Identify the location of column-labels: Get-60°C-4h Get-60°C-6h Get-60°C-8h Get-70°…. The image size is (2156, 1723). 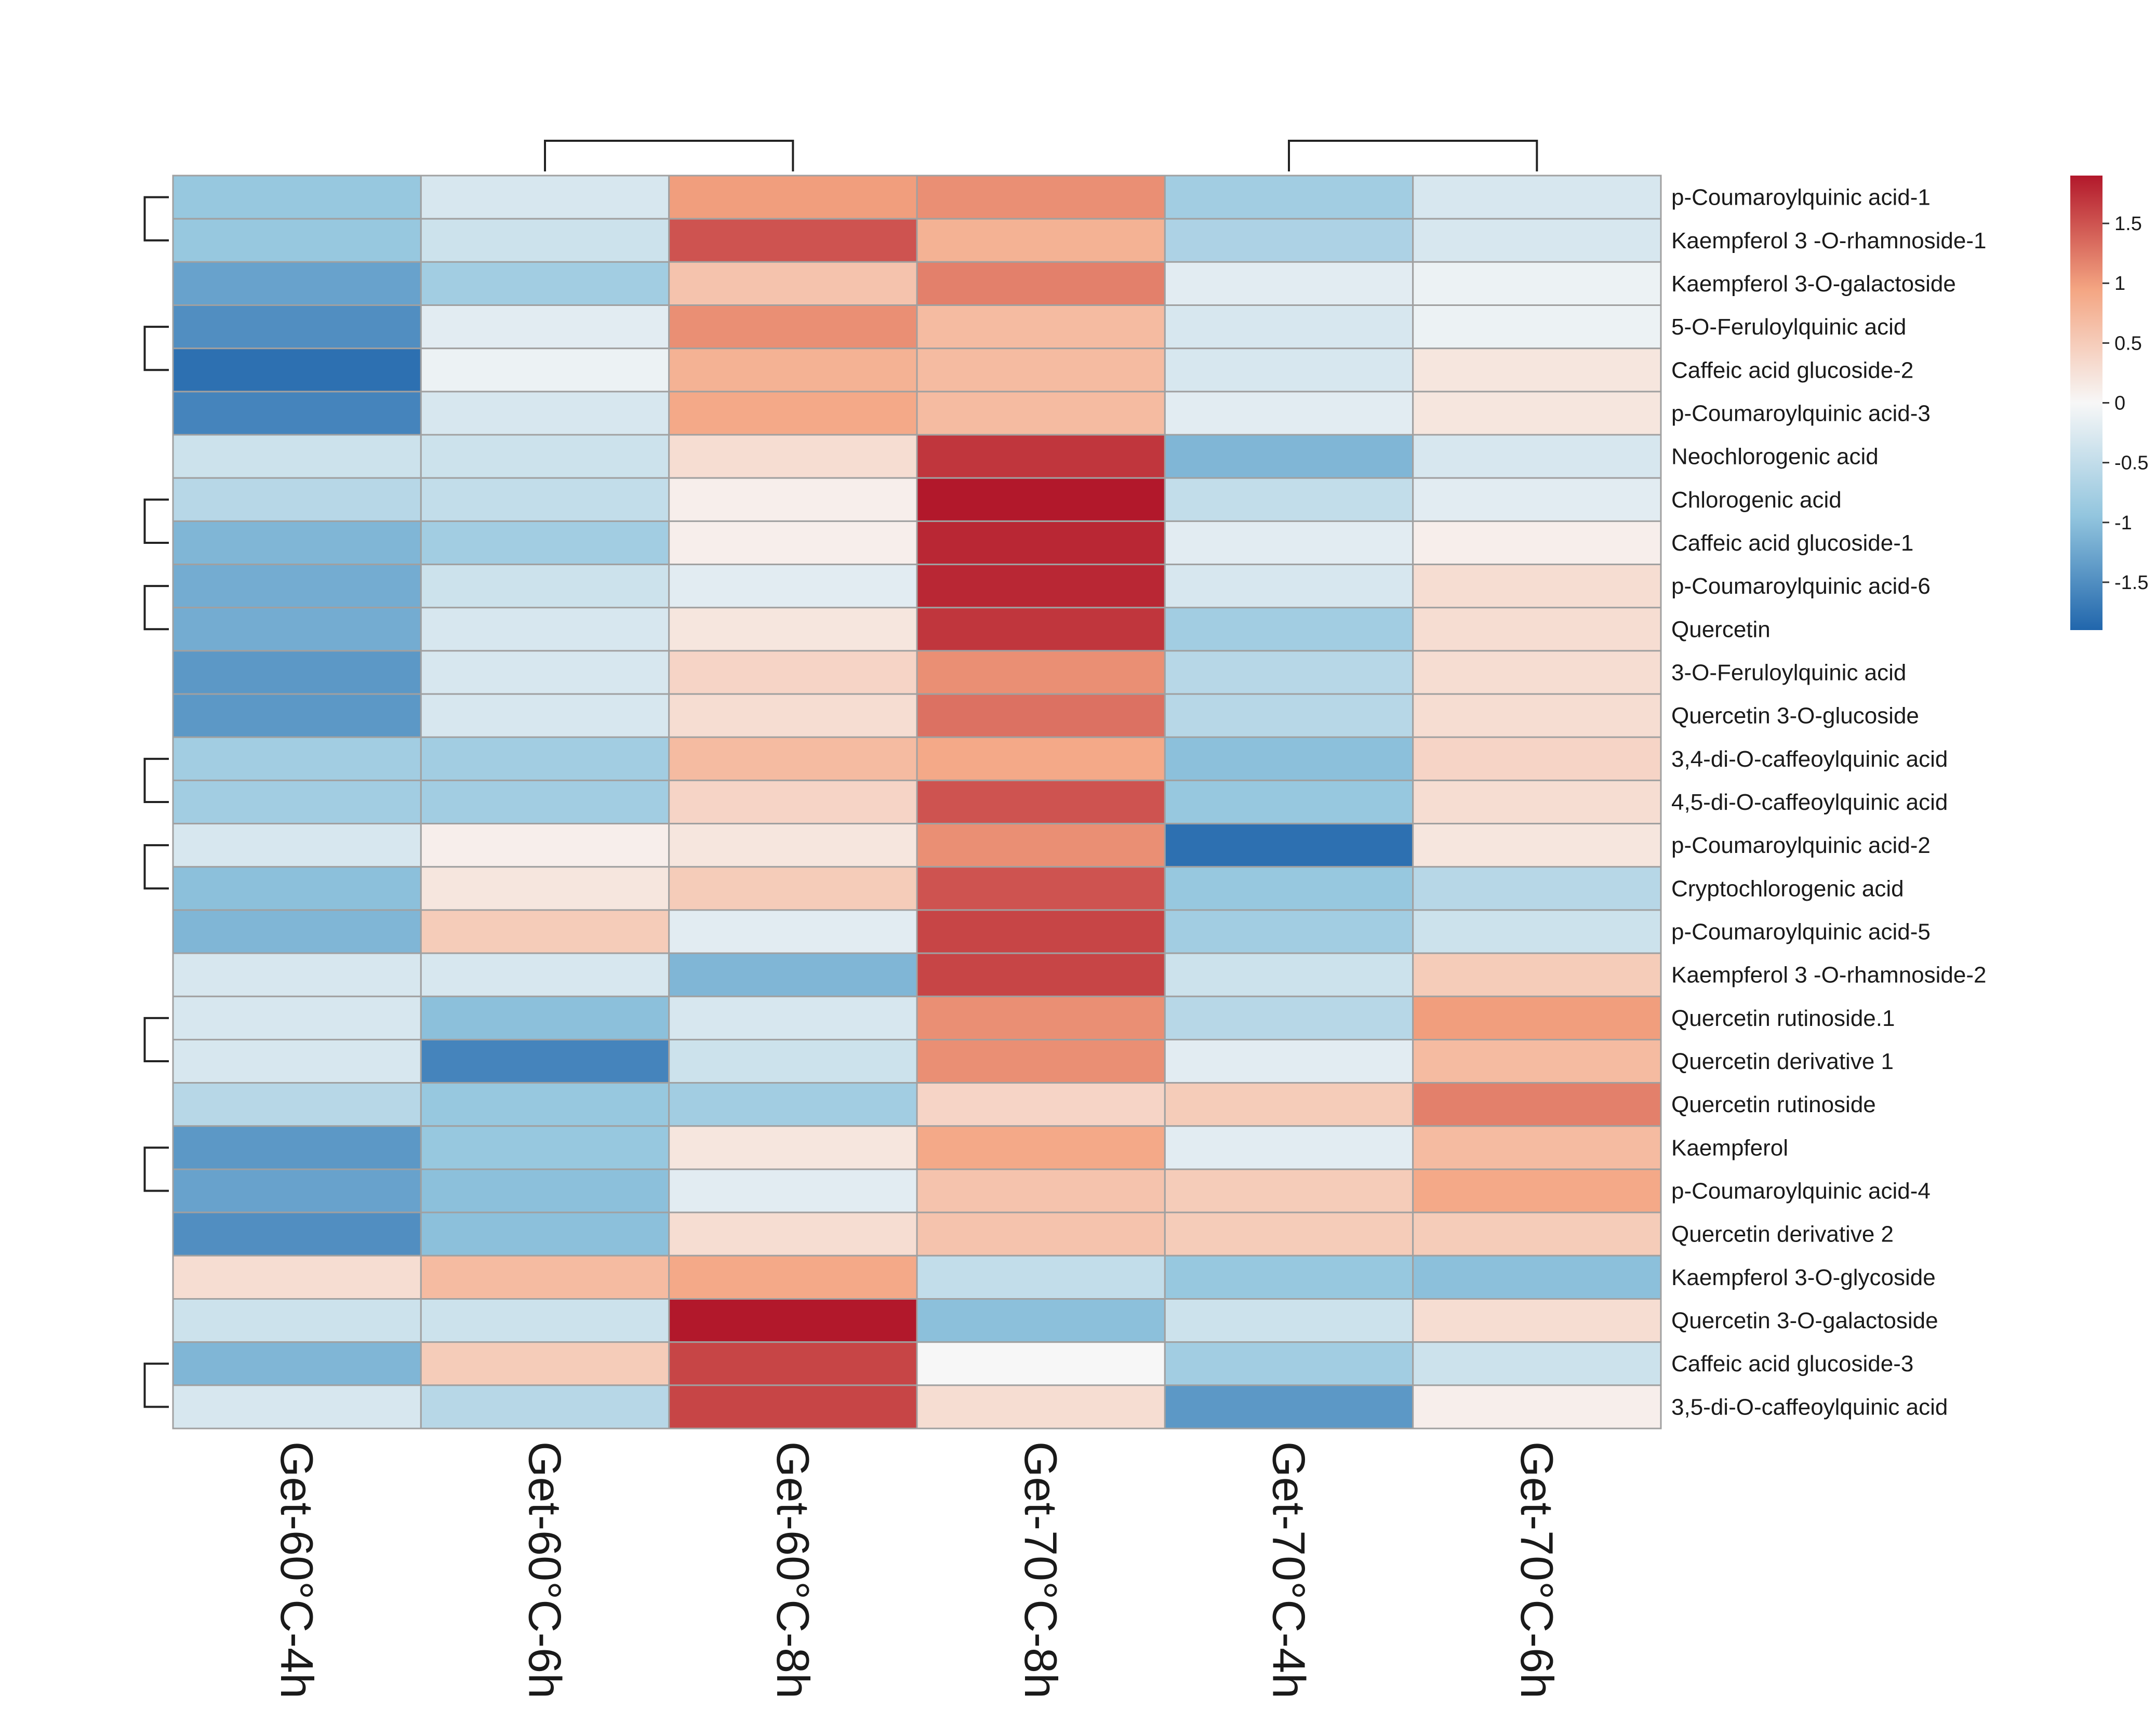
(917, 1570).